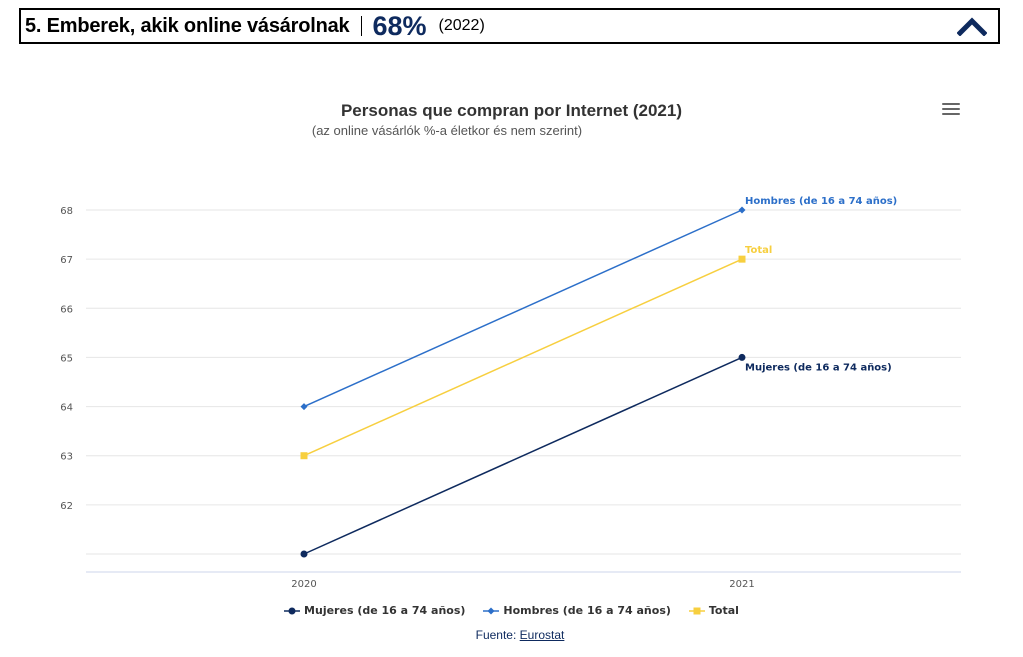  I want to click on legend-item-mujeres: Mujeres (de 16 a 74 años), so click(374, 610).